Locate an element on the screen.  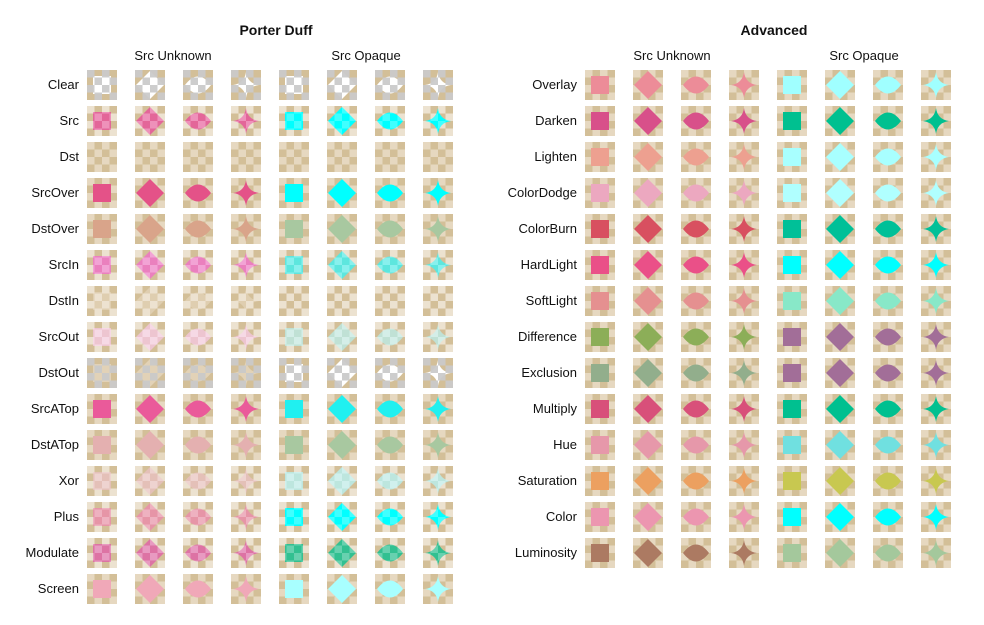
row-label: DstATop is located at coordinates (54, 444).